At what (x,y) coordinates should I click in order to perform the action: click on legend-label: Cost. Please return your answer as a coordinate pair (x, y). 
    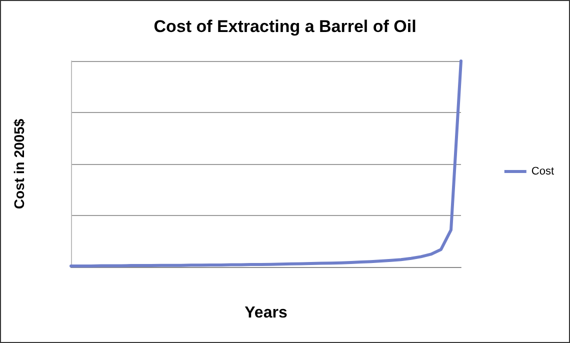
    Looking at the image, I should click on (542, 172).